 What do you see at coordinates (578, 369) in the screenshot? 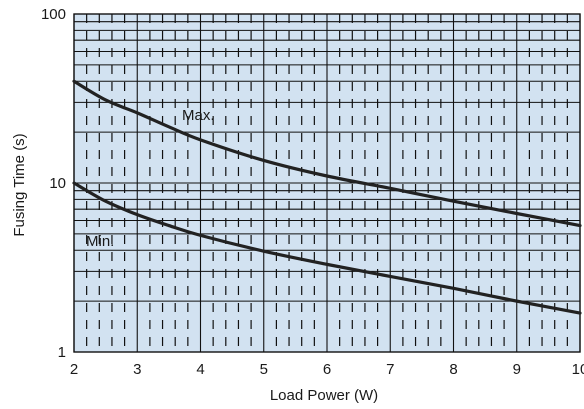
I see `x-tick-label: 10` at bounding box center [578, 369].